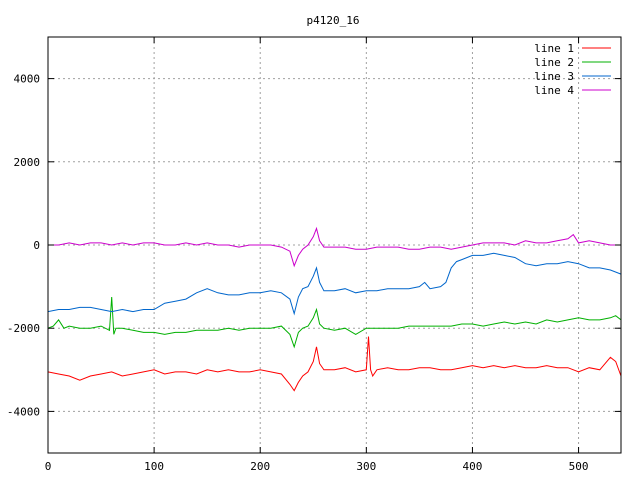 The width and height of the screenshot is (640, 480). Describe the element at coordinates (48, 466) in the screenshot. I see `x-tick-label: 0` at that location.